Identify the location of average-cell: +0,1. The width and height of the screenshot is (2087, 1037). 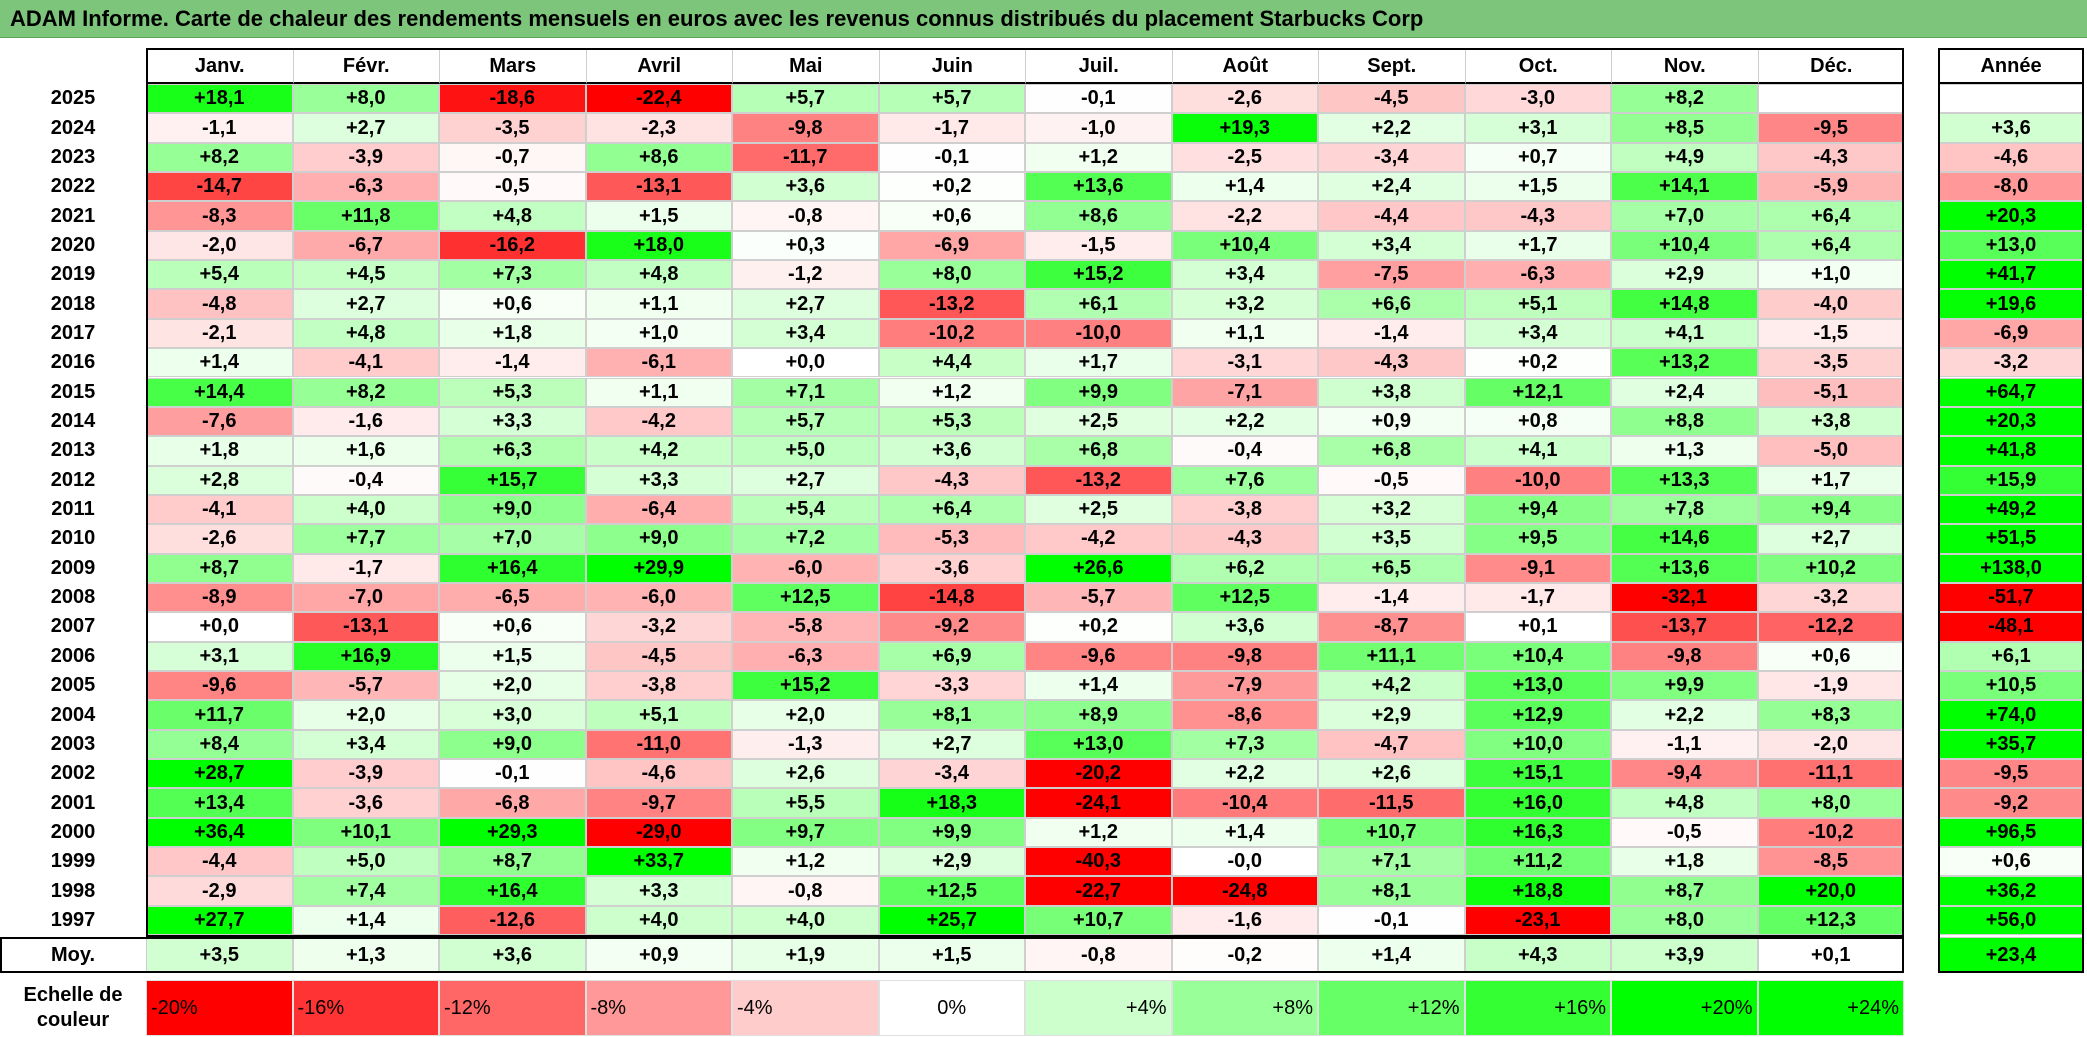
(1830, 955).